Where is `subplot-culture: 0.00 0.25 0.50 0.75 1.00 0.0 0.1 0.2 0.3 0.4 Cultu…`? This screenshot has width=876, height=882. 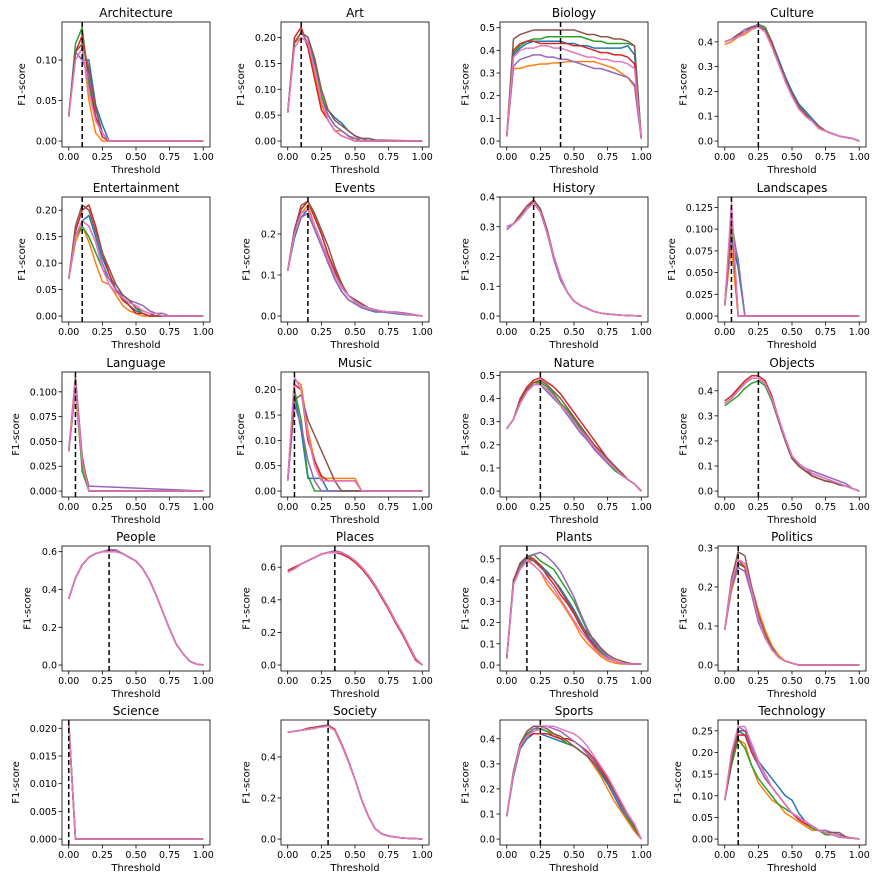 subplot-culture: 0.00 0.25 0.50 0.75 1.00 0.0 0.1 0.2 0.3 0.4 Cultu… is located at coordinates (774, 91).